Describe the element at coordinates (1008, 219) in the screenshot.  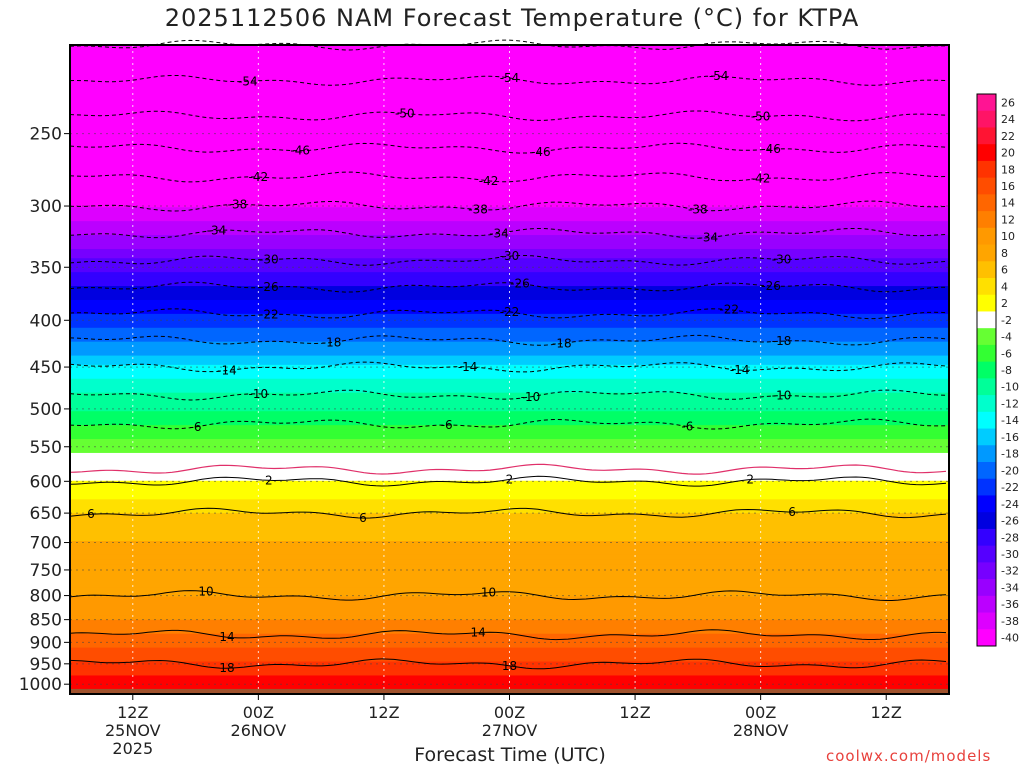
I see `colorbar-label: 12` at that location.